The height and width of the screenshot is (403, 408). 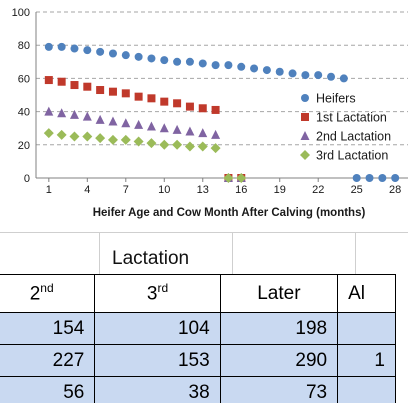 I want to click on legend-marker-2nd-lactation, so click(x=305, y=135).